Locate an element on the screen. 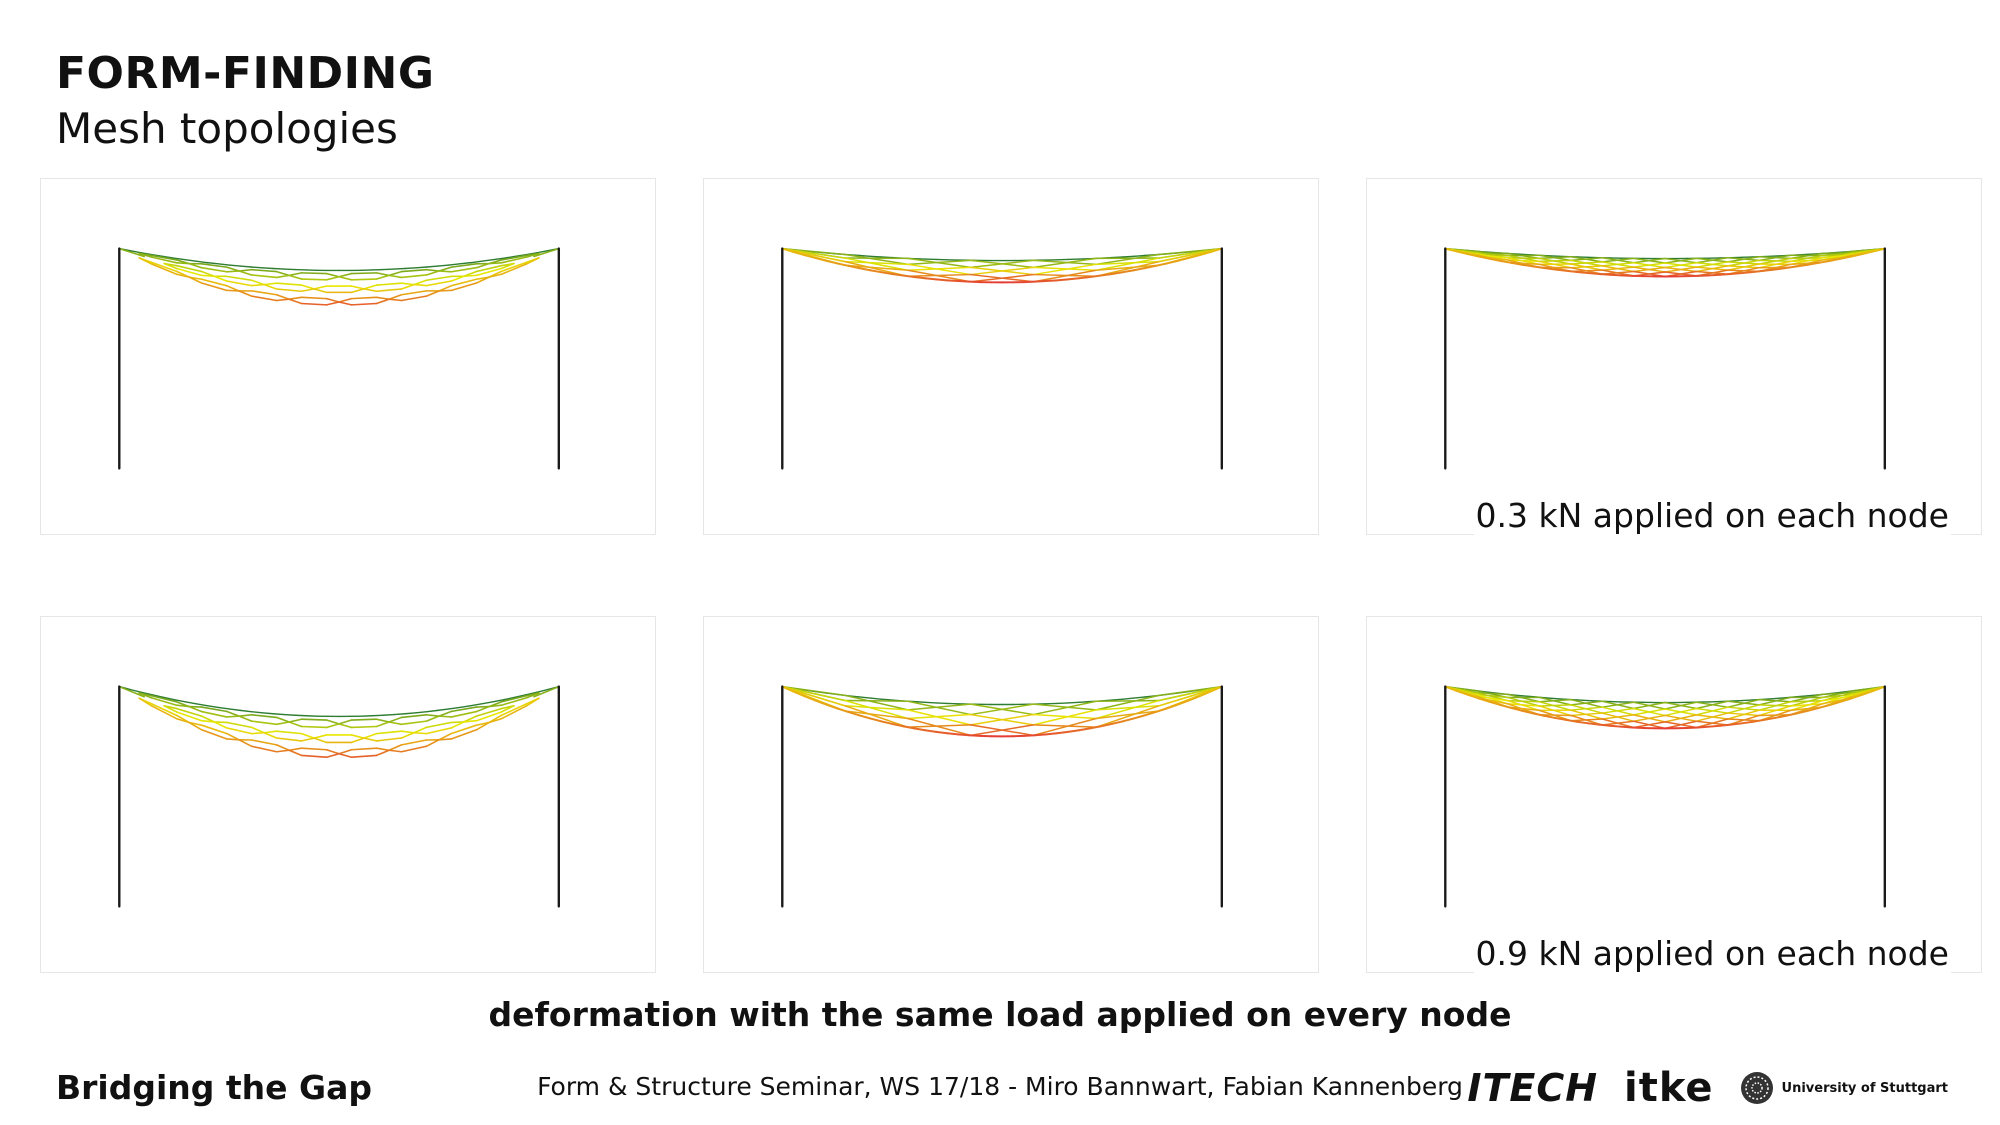 The image size is (2000, 1125). logo-bar: ITECH itke University of Stuttgart is located at coordinates (1707, 1088).